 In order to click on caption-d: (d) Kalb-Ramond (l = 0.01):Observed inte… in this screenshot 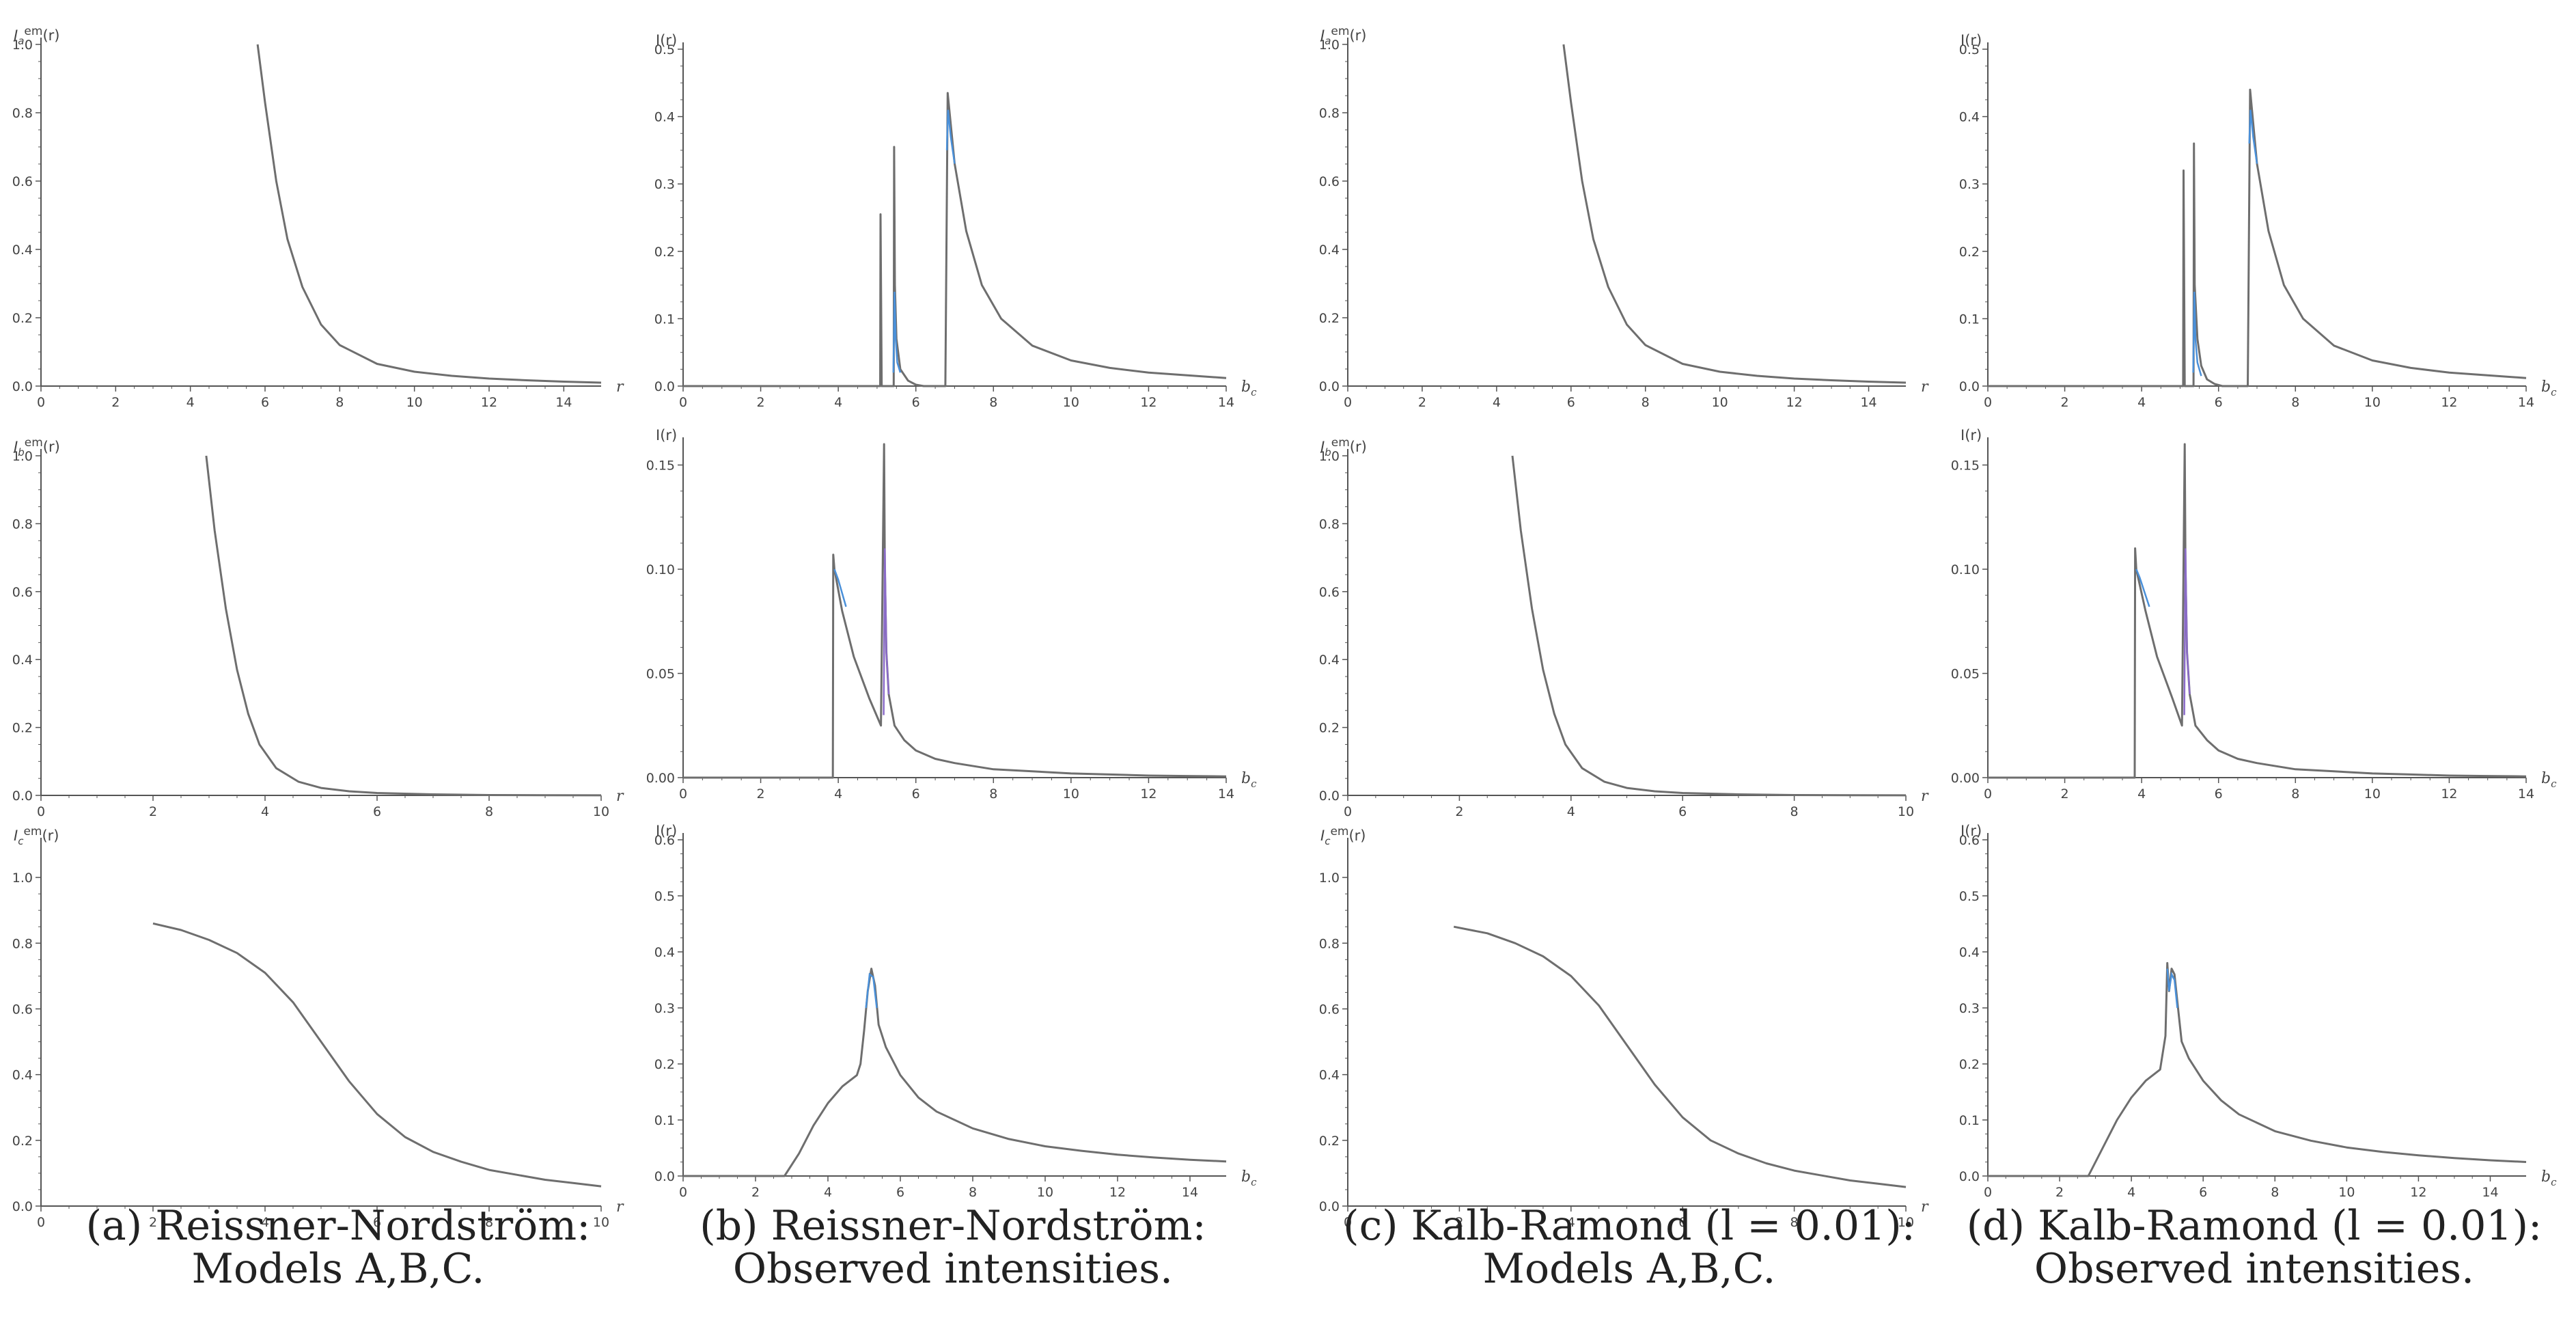, I will do `click(2254, 1247)`.